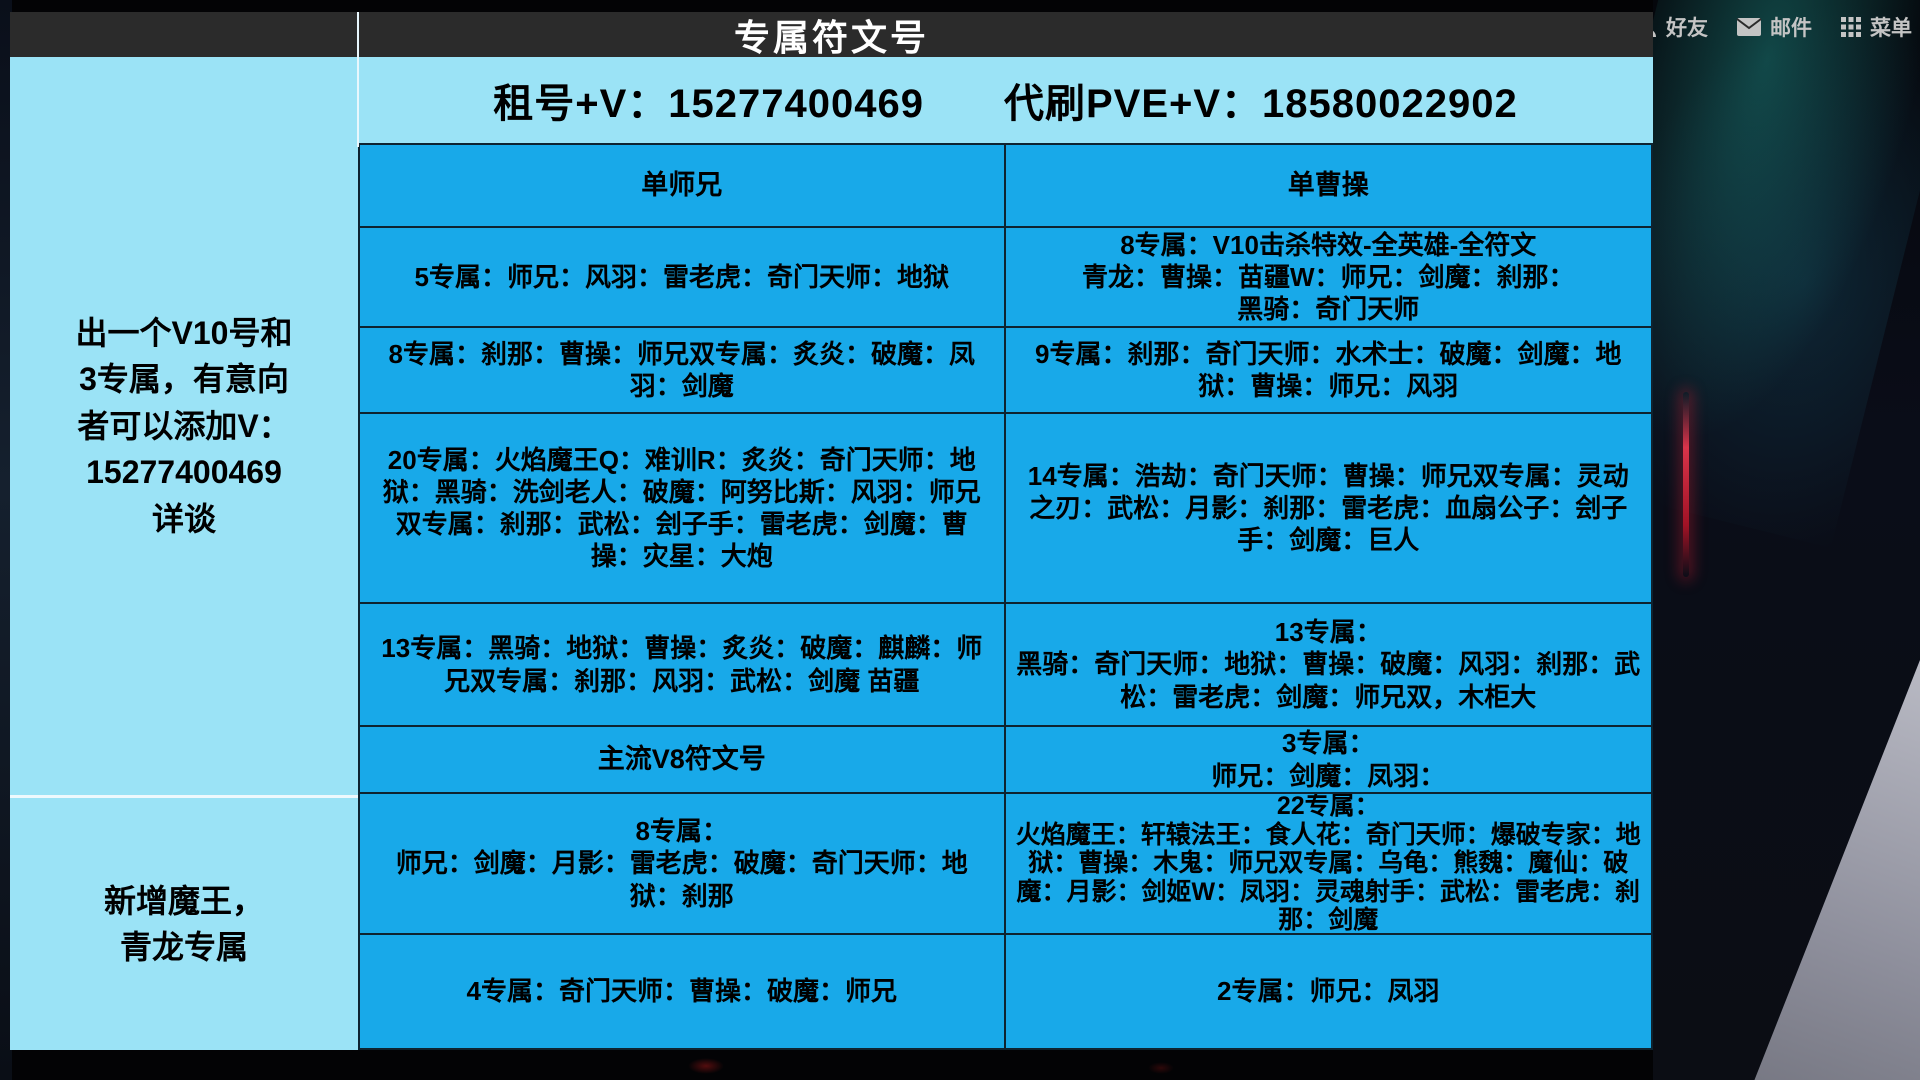 The image size is (1920, 1080). What do you see at coordinates (1328, 991) in the screenshot?
I see `table-cell: 2专属：师兄：凤羽` at bounding box center [1328, 991].